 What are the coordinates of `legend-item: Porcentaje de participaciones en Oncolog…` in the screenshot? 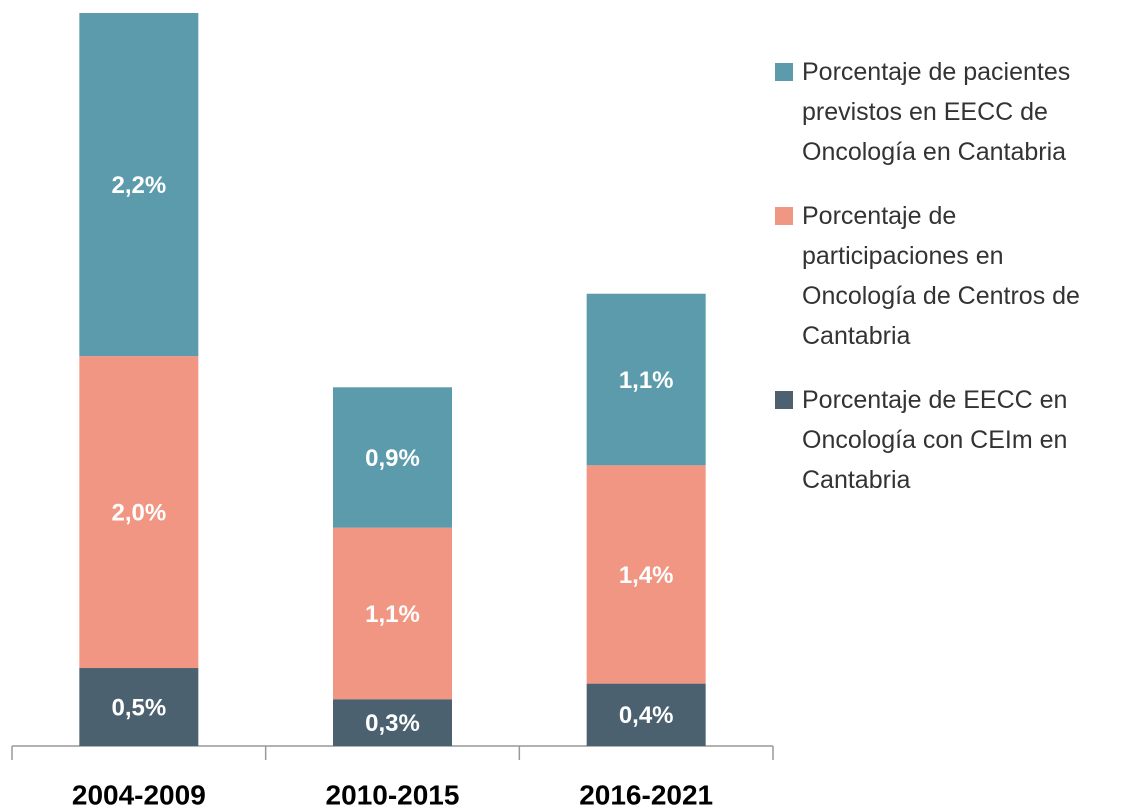 It's located at (947, 276).